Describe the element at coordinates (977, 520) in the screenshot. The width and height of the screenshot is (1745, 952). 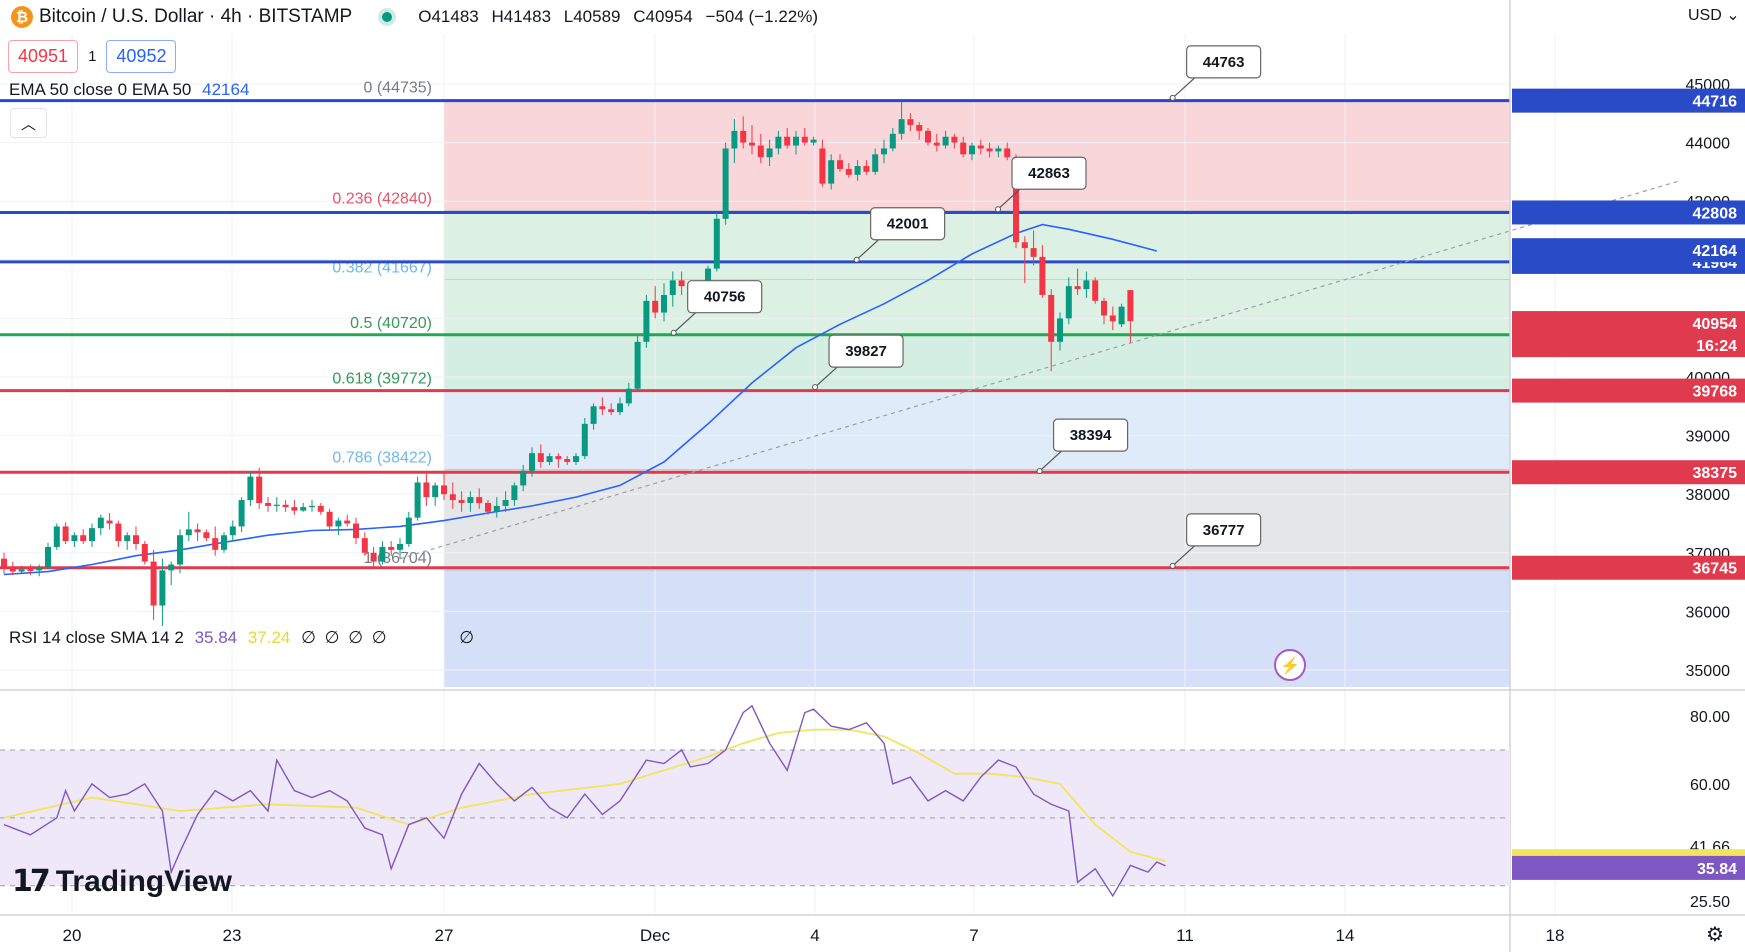
I see `fib-zone` at that location.